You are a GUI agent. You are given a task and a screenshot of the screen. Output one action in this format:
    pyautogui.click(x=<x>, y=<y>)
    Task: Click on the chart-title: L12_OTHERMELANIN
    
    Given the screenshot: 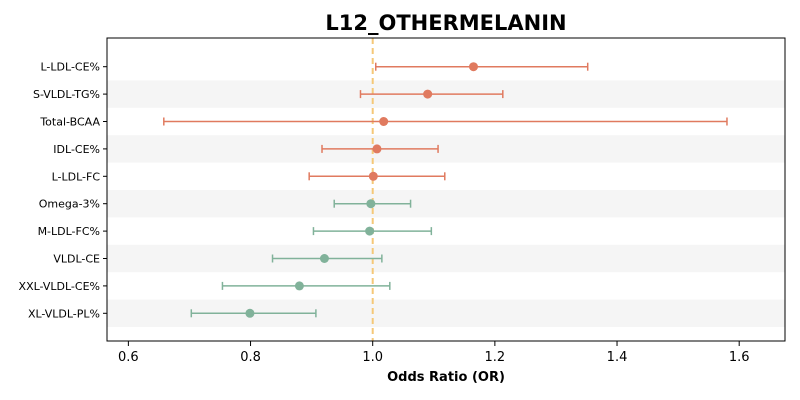 What is the action you would take?
    pyautogui.click(x=445, y=23)
    